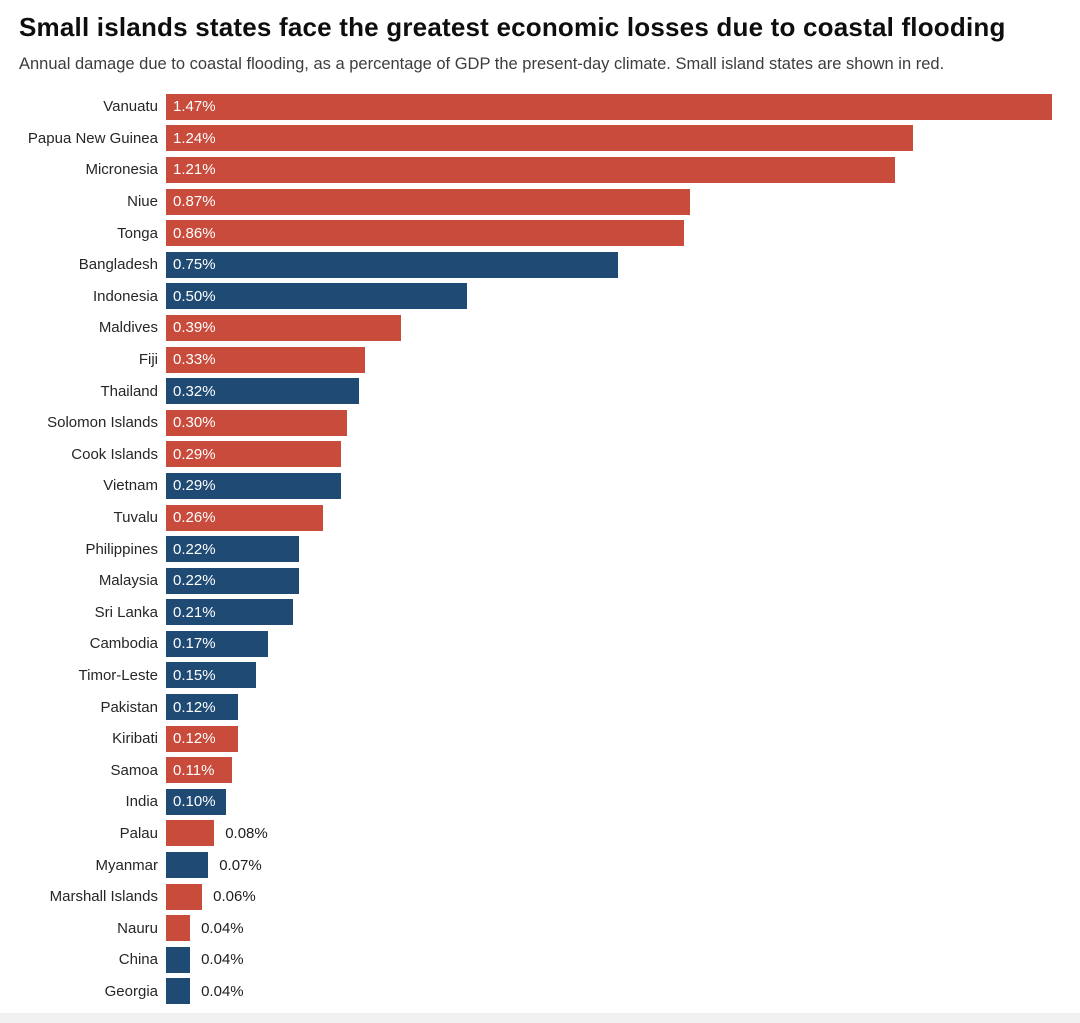  Describe the element at coordinates (623, 801) in the screenshot. I see `bar-track: 0.10%` at that location.